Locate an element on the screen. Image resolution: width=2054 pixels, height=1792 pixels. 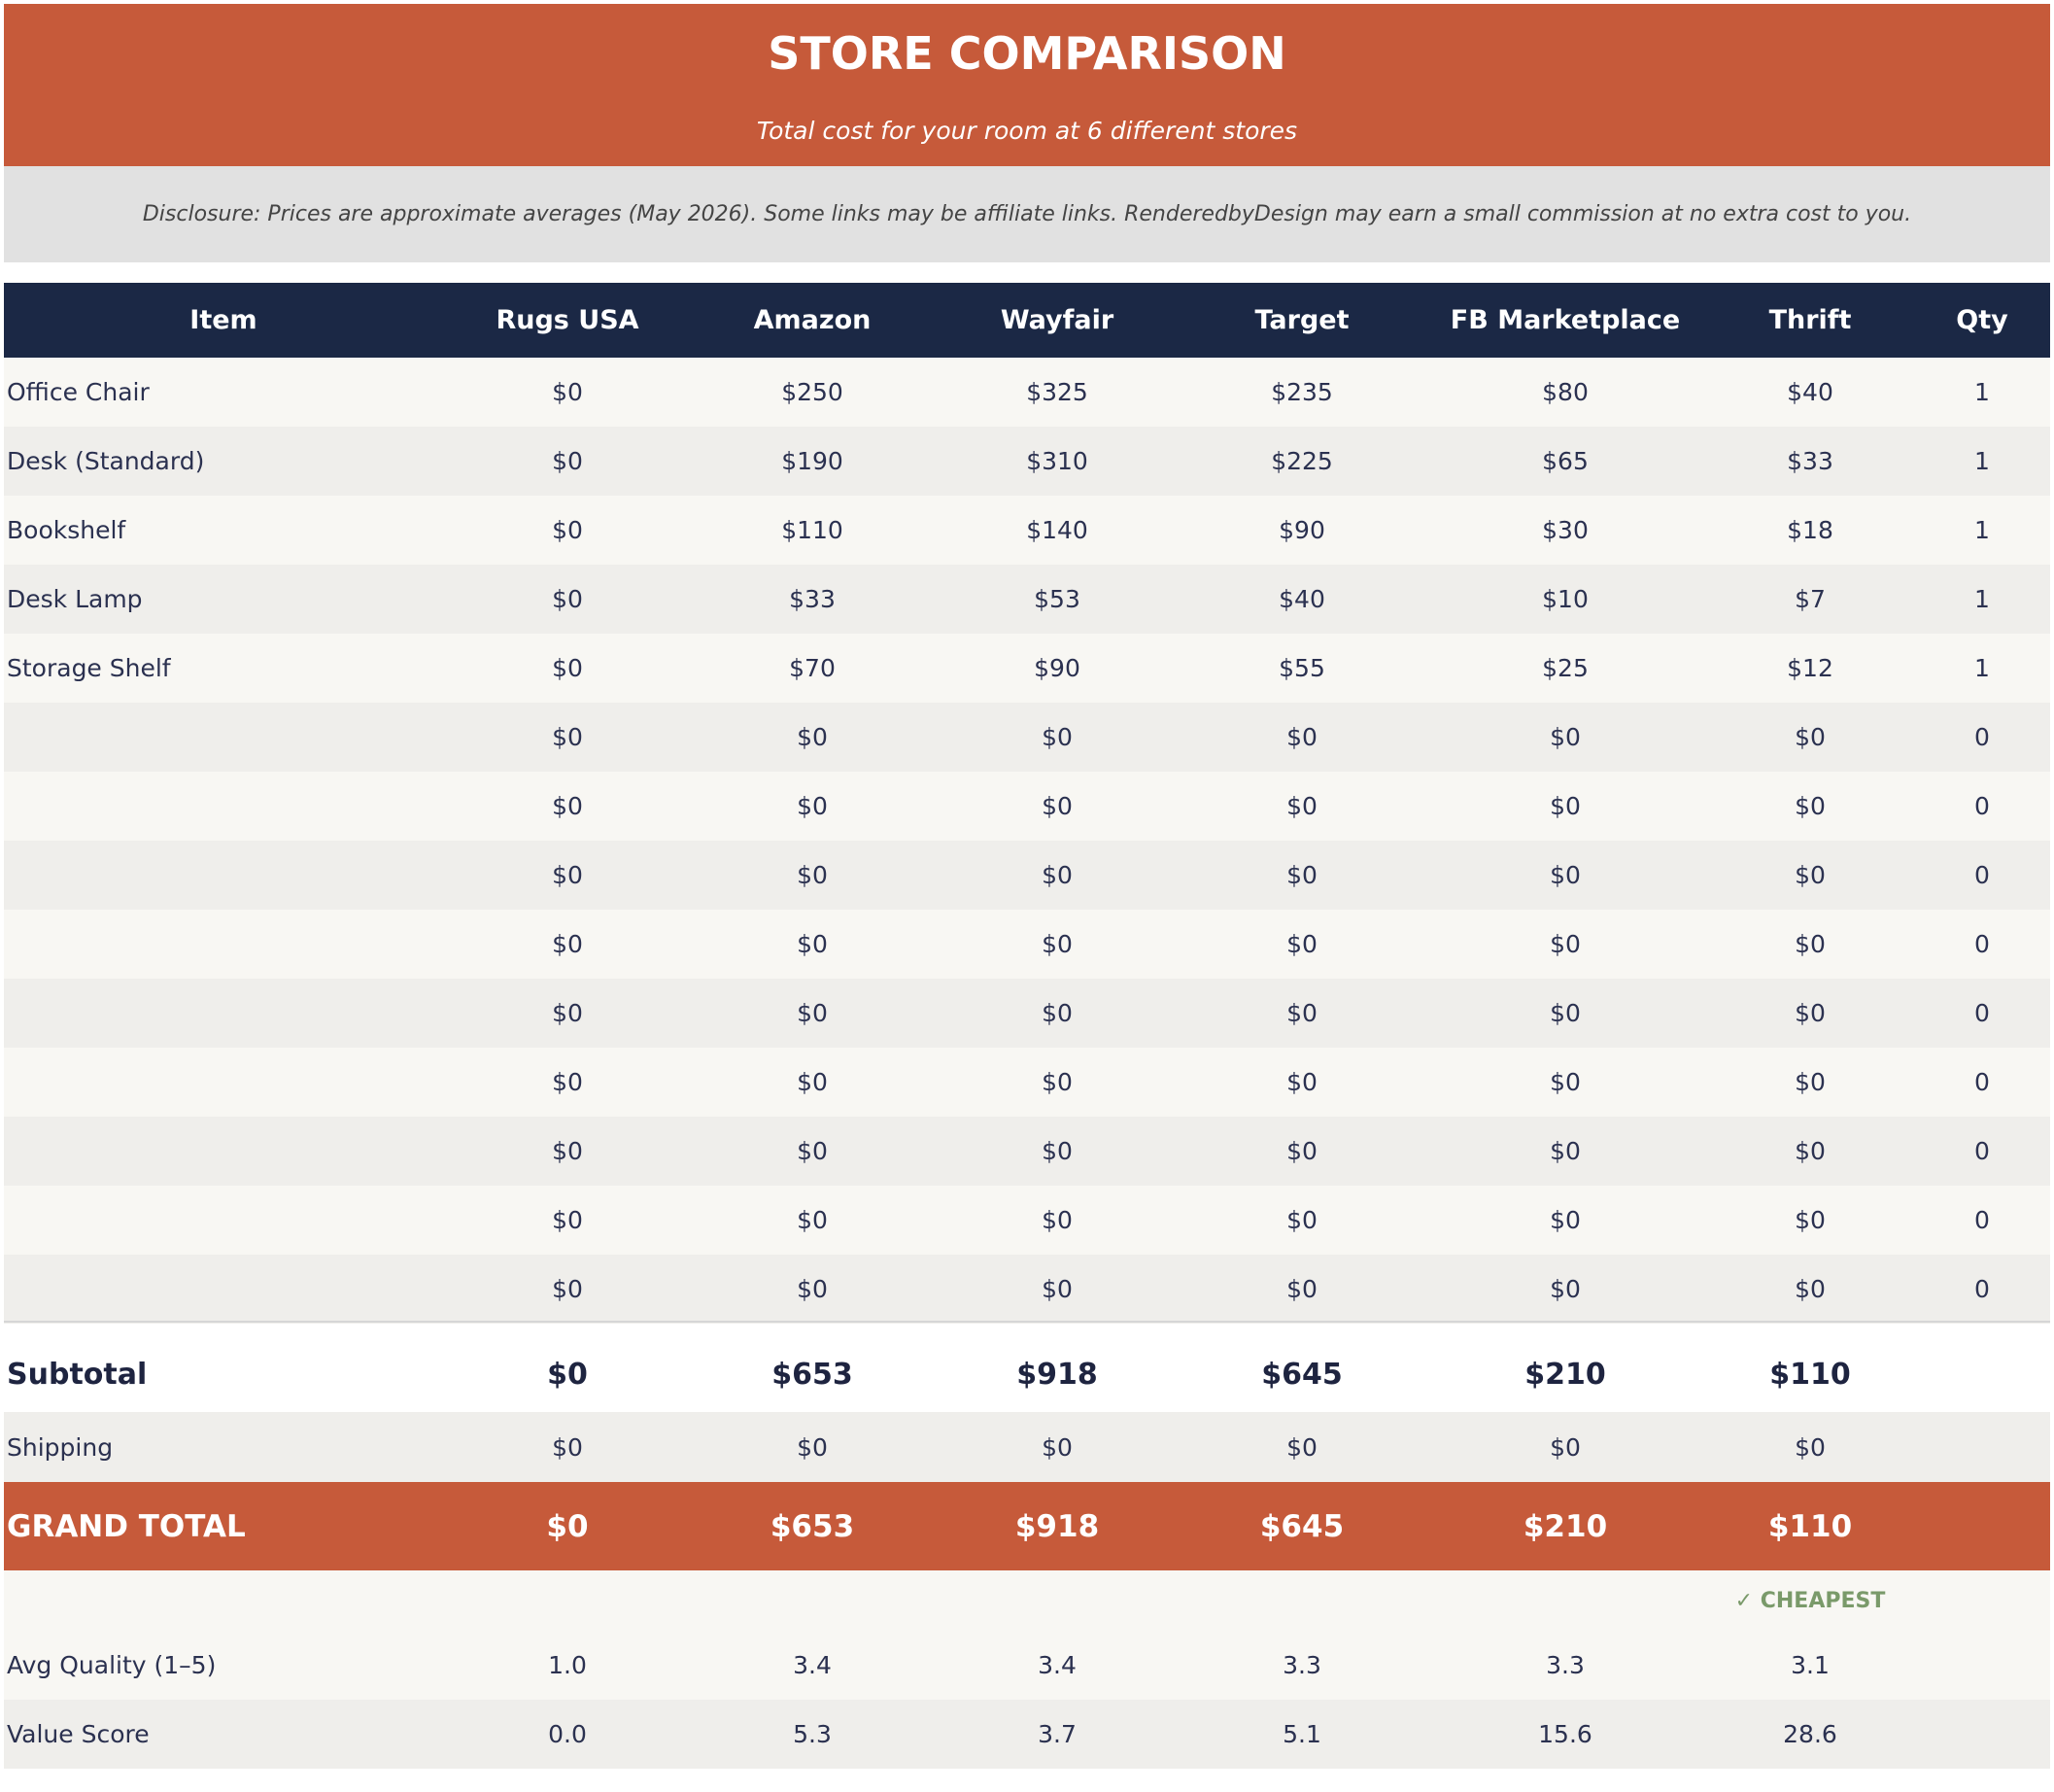
subtotal-cell: $0 is located at coordinates (568, 1374).